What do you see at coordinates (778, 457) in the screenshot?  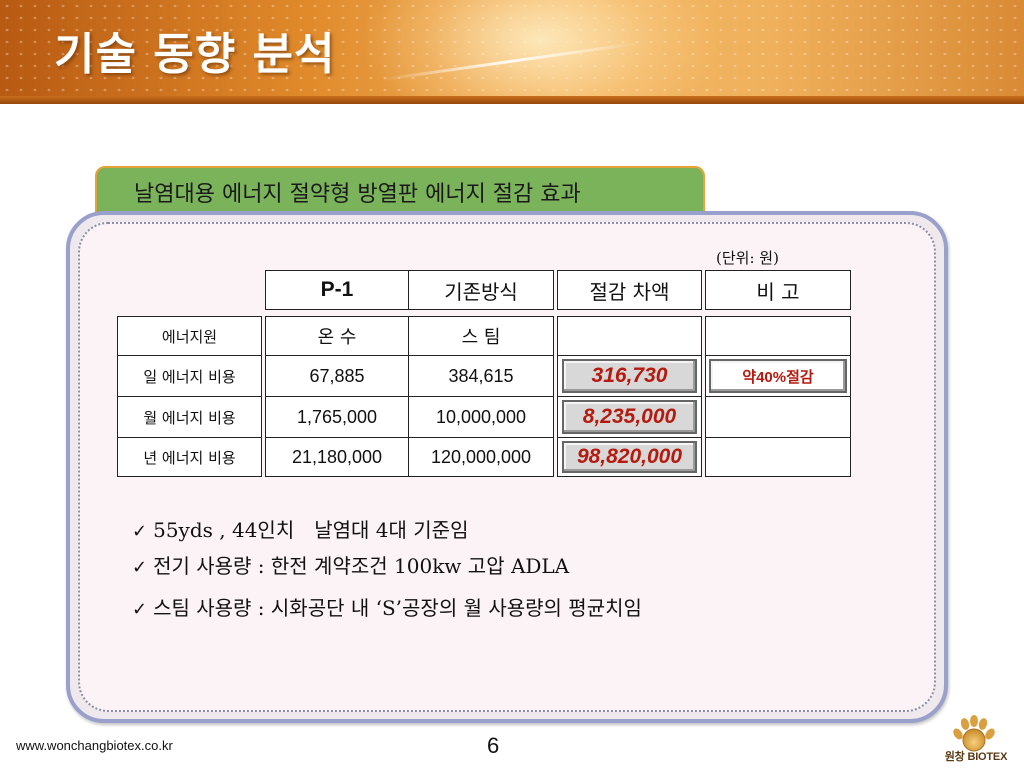 I see `yearly-remark` at bounding box center [778, 457].